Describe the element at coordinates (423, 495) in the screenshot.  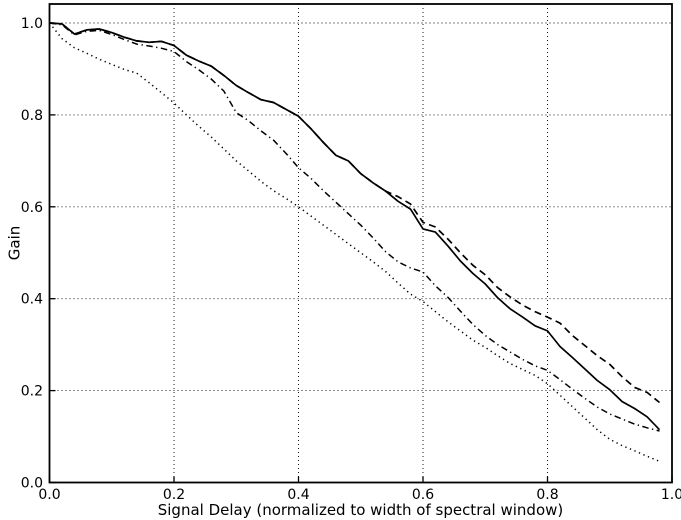
I see `x-tick-label: 0.6` at that location.